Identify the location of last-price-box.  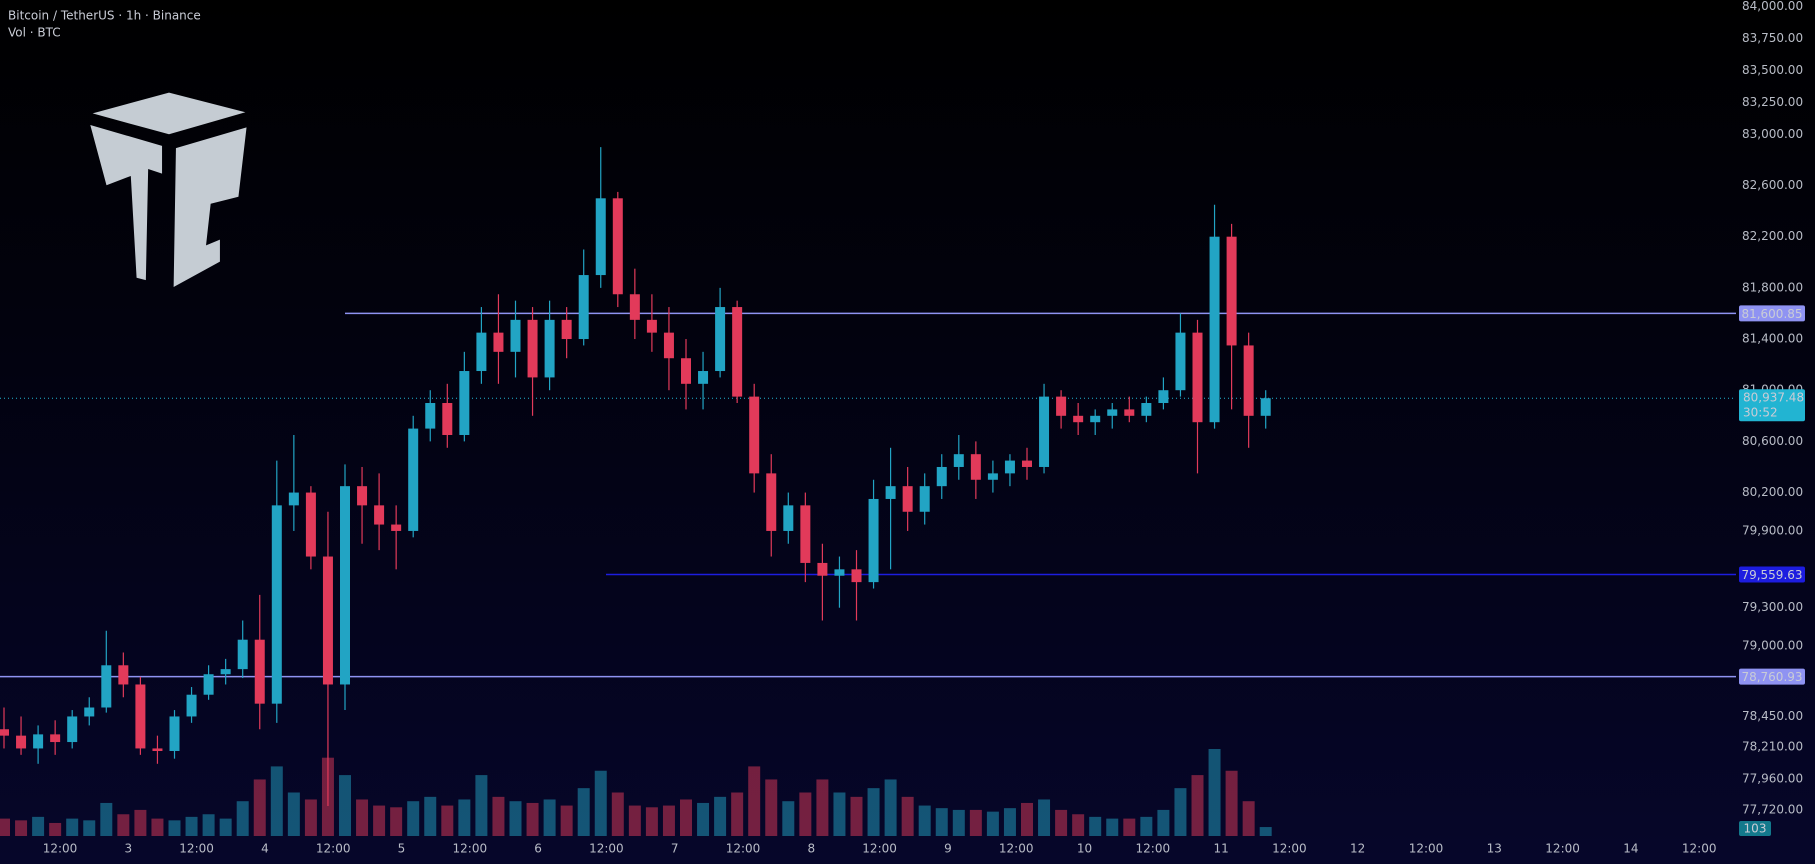
(1772, 405).